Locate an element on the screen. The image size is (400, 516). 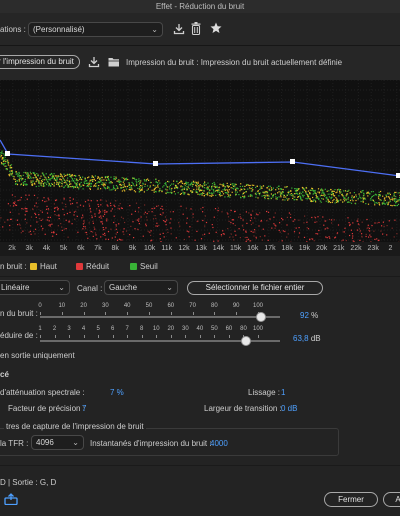
fft-size-dropdown: 4096 ⌄ is located at coordinates (57, 442).